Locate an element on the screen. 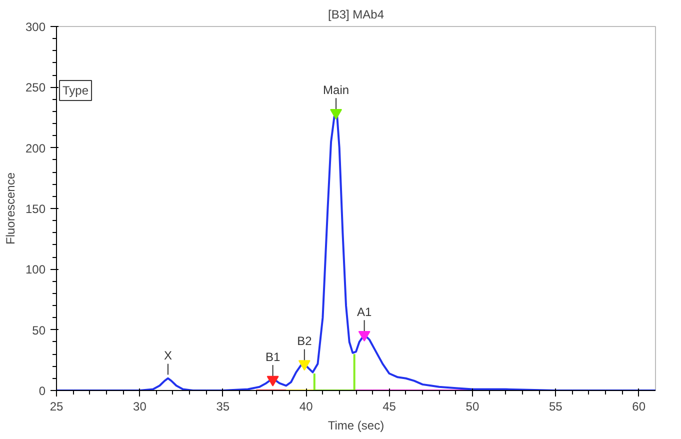 The height and width of the screenshot is (439, 681). x-tick-label: 30 is located at coordinates (140, 407).